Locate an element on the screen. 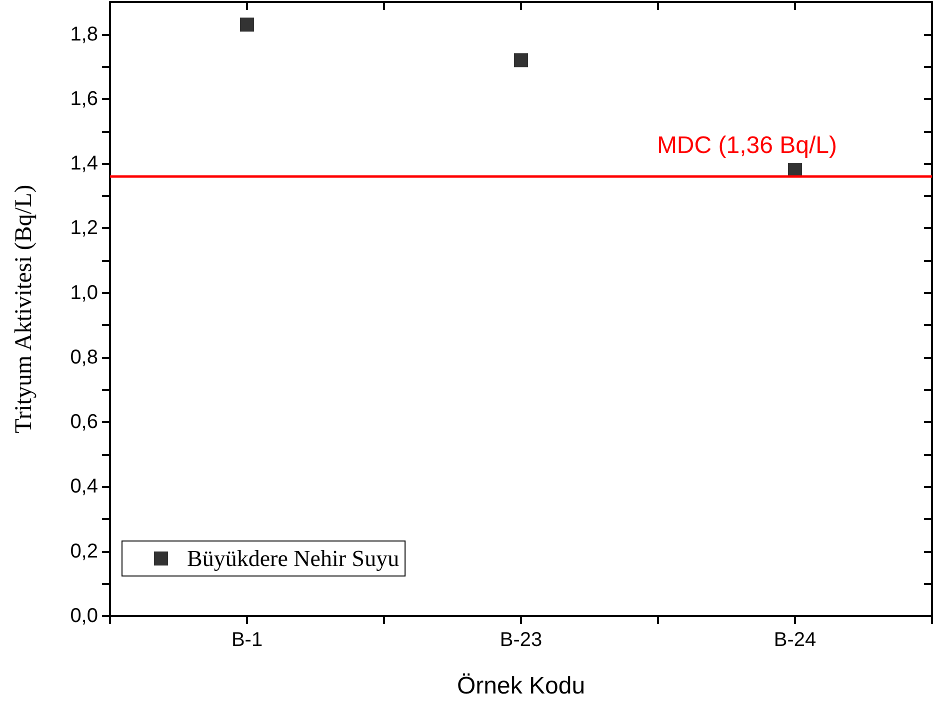 The width and height of the screenshot is (945, 715). y-tick-label: 1,6 is located at coordinates (84, 99).